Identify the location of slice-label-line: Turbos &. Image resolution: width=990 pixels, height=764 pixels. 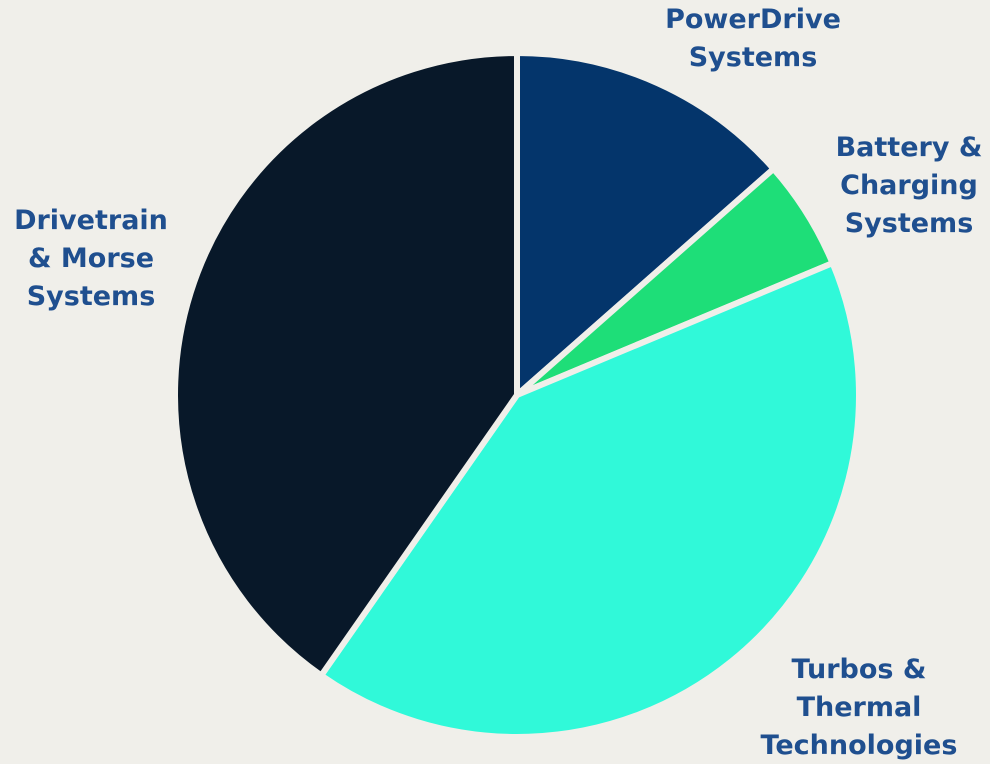
(859, 669).